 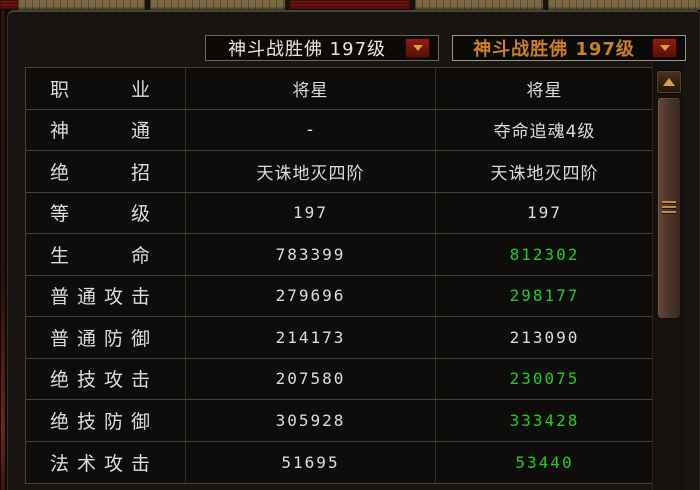 What do you see at coordinates (100, 338) in the screenshot?
I see `stat-label: 普通防御` at bounding box center [100, 338].